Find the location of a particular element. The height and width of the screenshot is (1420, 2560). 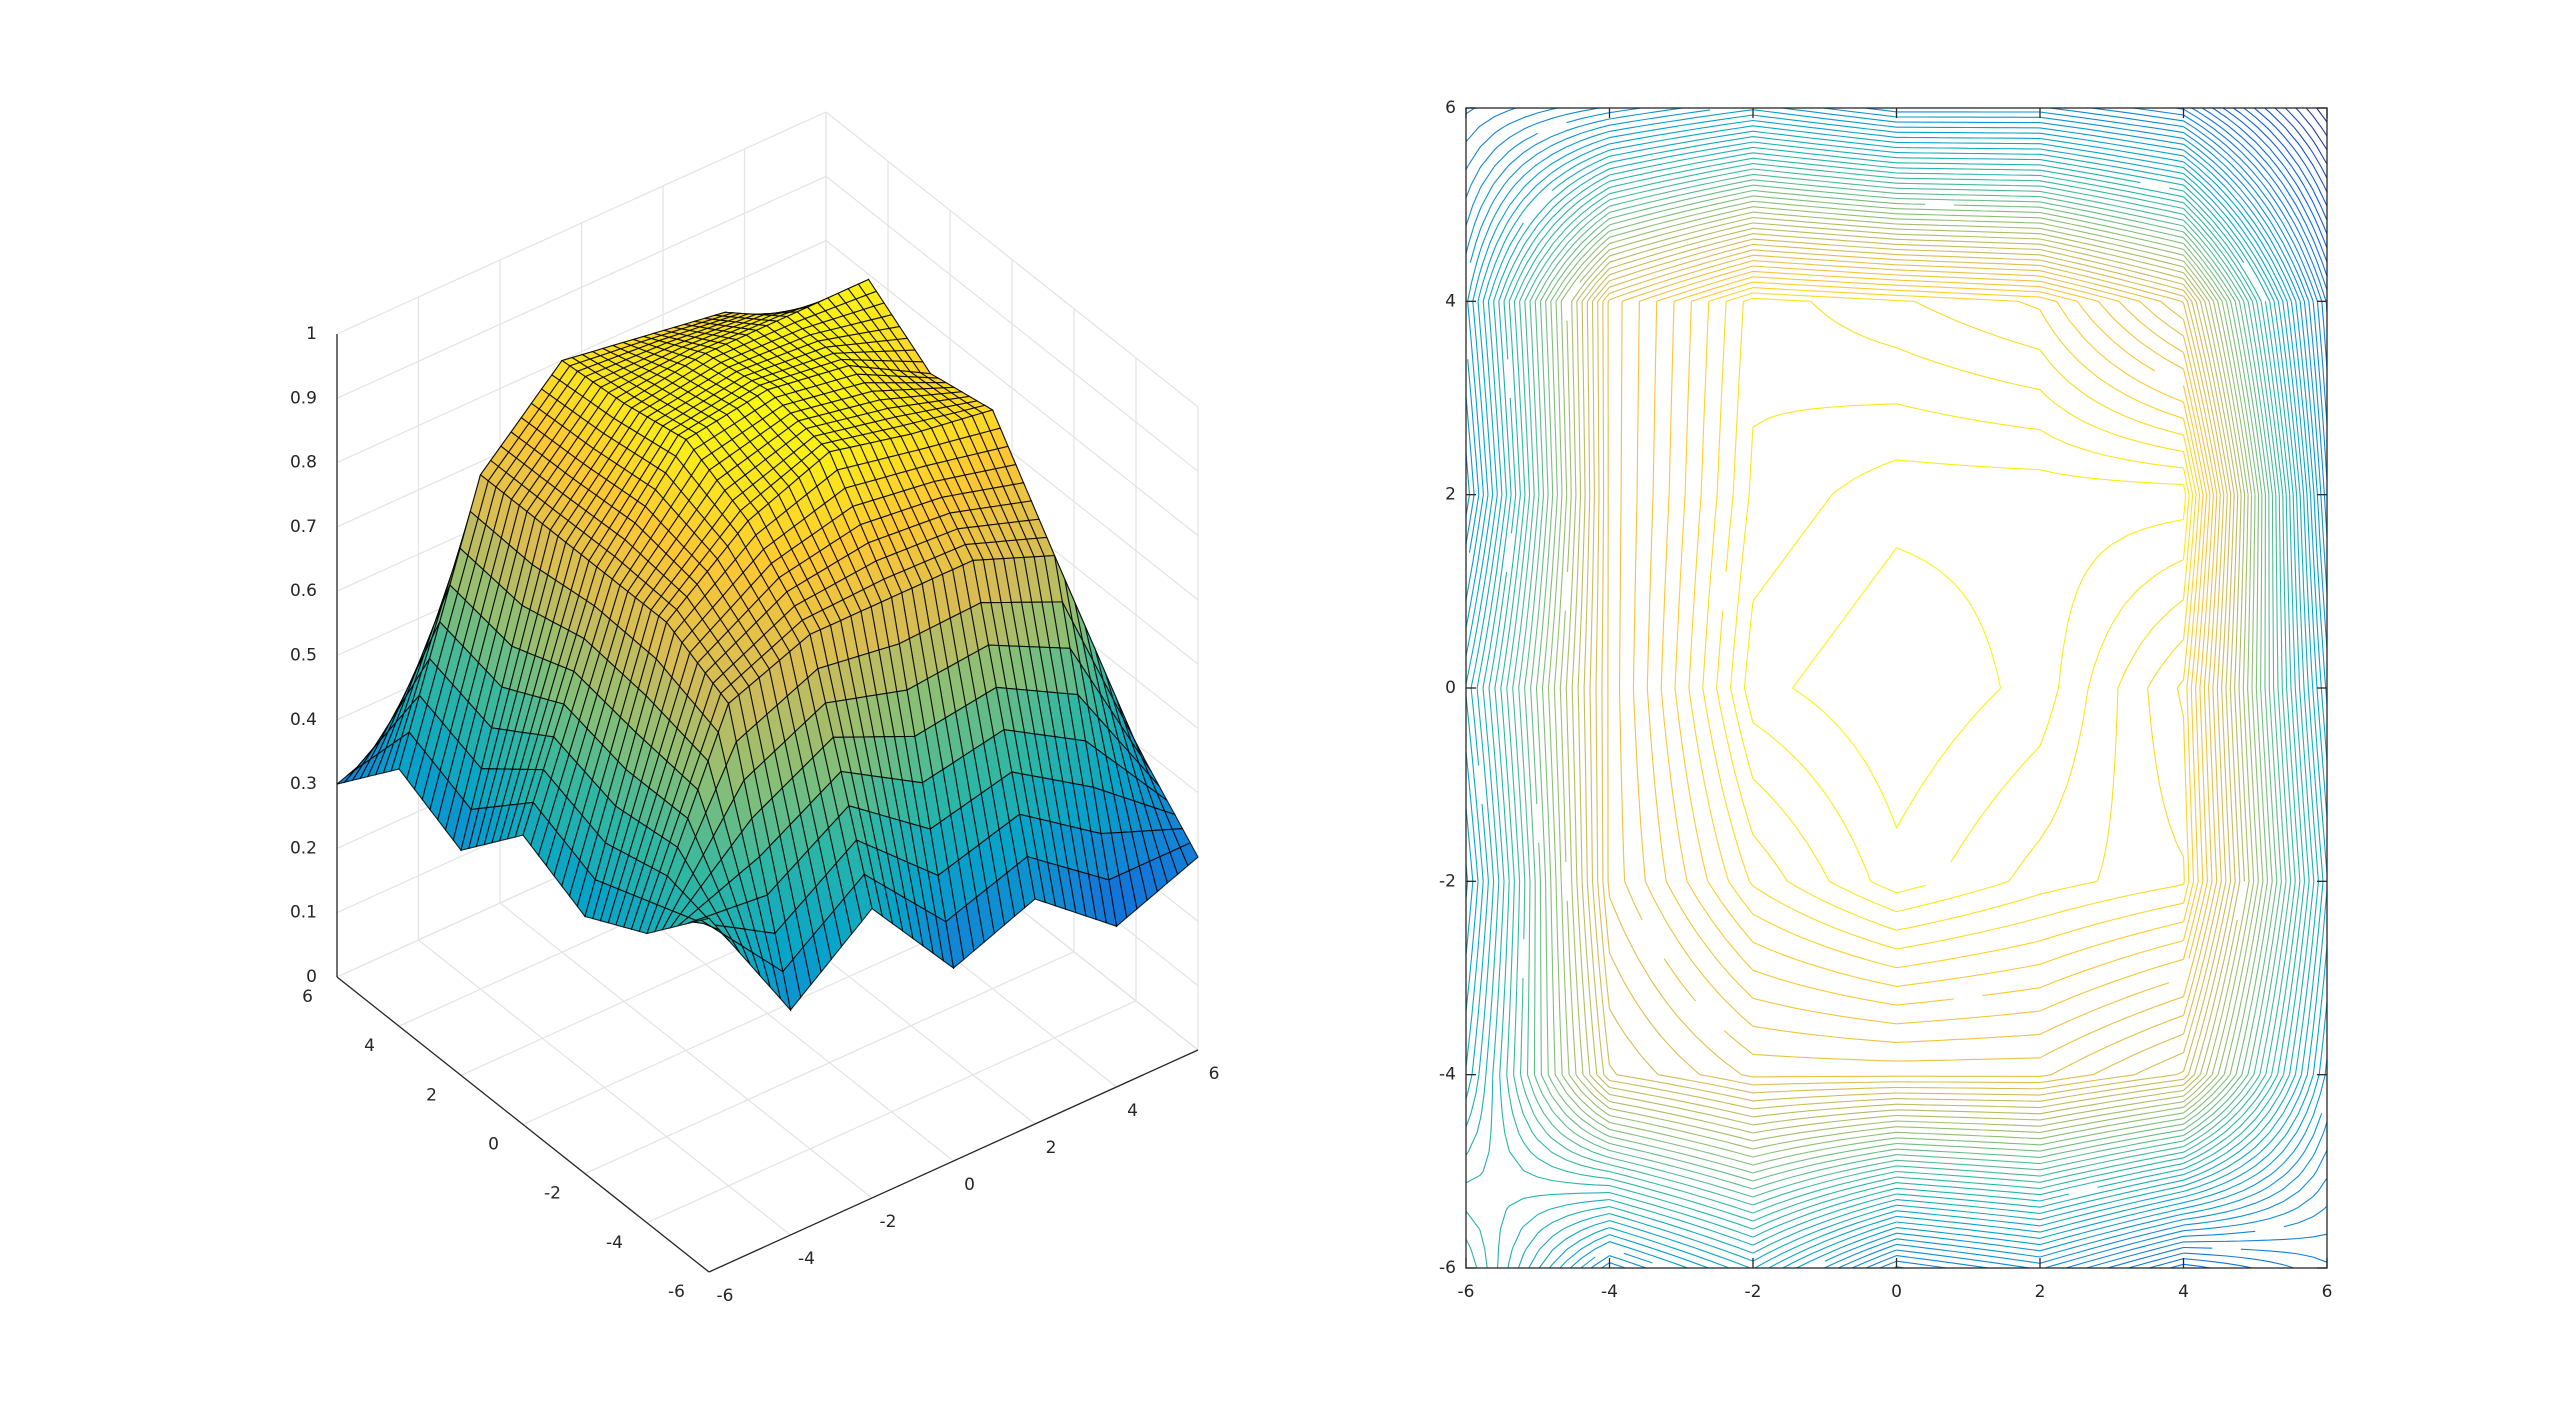

y-tick-label: 4 is located at coordinates (1450, 301).